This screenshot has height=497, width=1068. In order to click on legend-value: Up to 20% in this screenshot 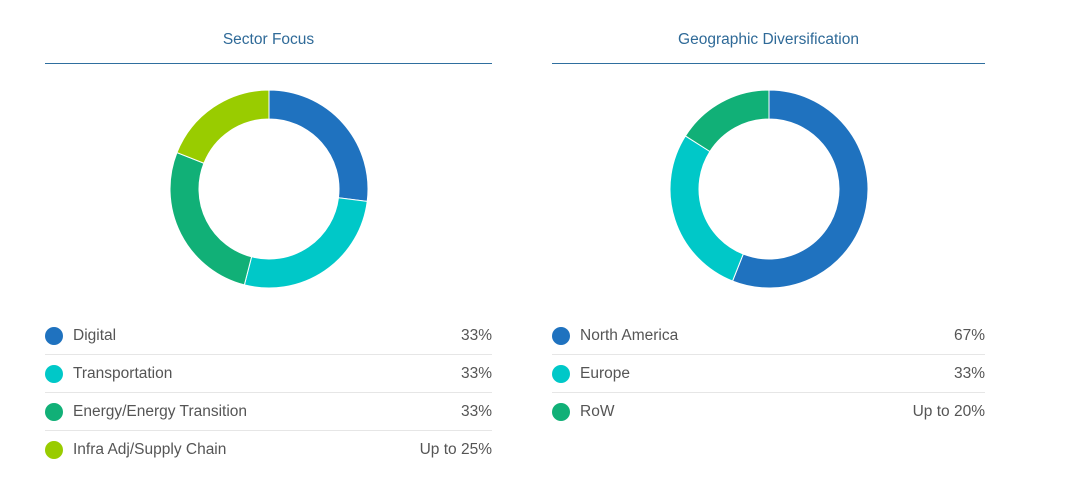, I will do `click(948, 411)`.